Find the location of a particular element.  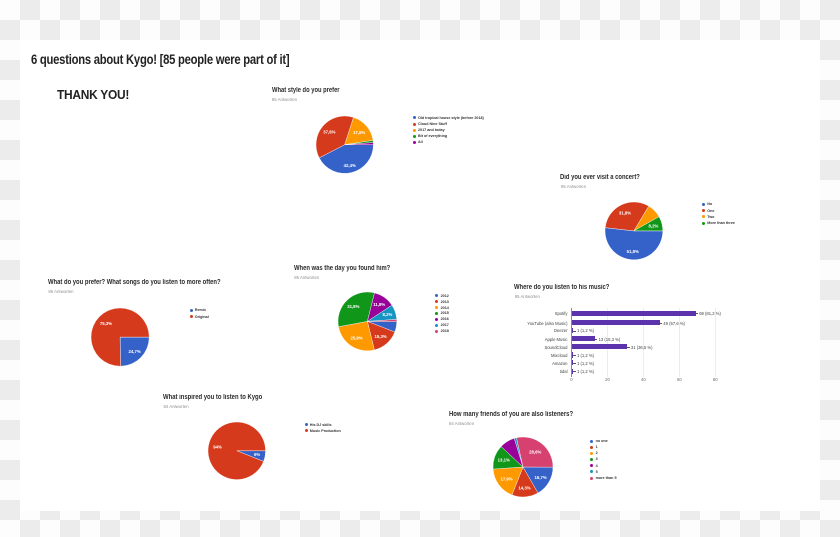

svg-text: 11,8% is located at coordinates (379, 304).